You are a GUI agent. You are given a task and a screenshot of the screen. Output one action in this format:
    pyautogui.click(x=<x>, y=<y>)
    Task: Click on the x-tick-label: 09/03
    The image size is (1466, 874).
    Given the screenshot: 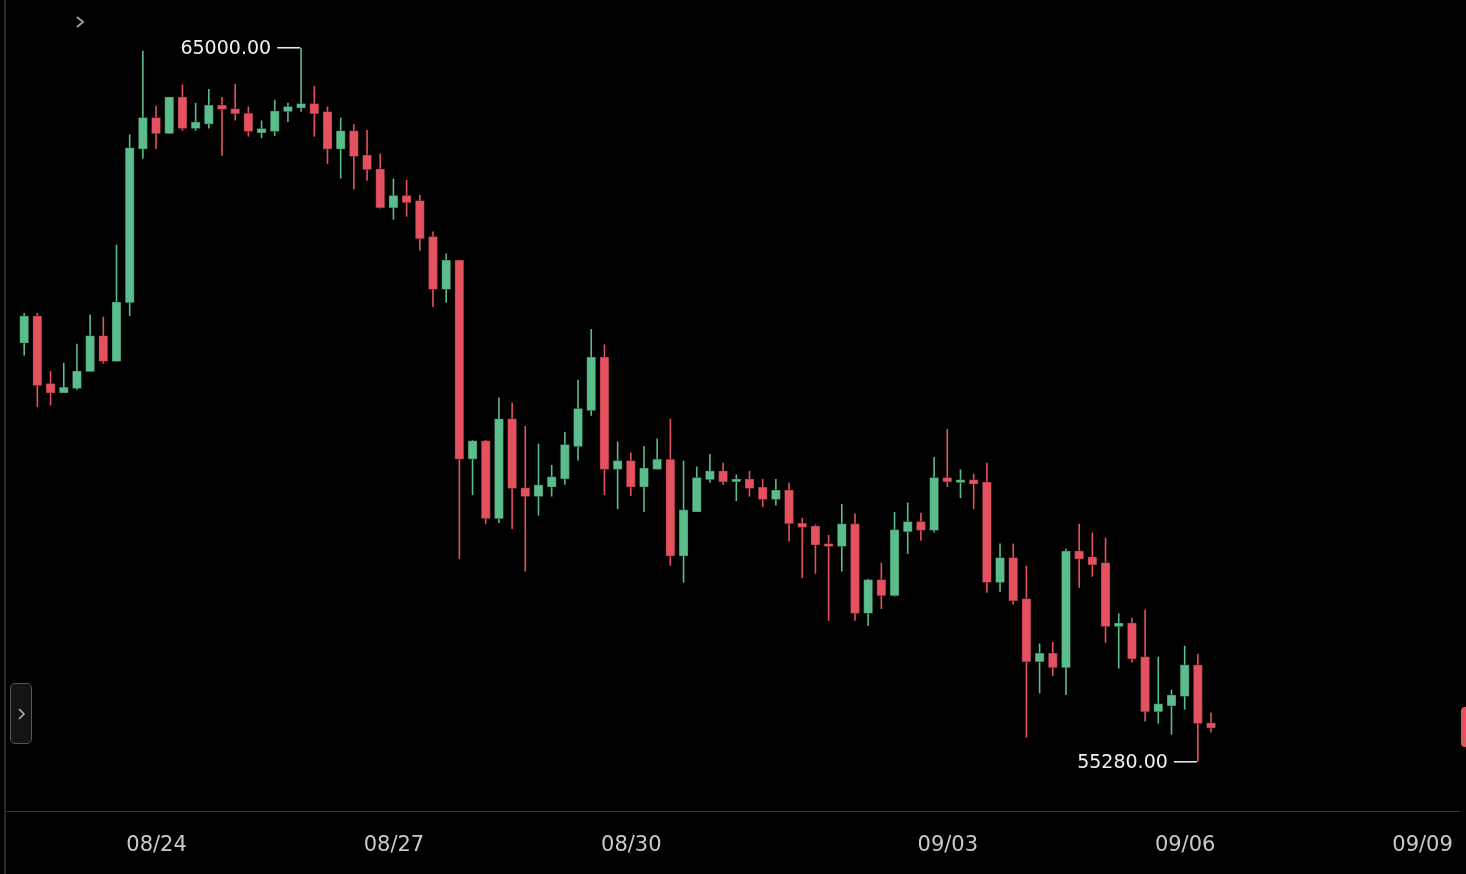 What is the action you would take?
    pyautogui.click(x=948, y=843)
    